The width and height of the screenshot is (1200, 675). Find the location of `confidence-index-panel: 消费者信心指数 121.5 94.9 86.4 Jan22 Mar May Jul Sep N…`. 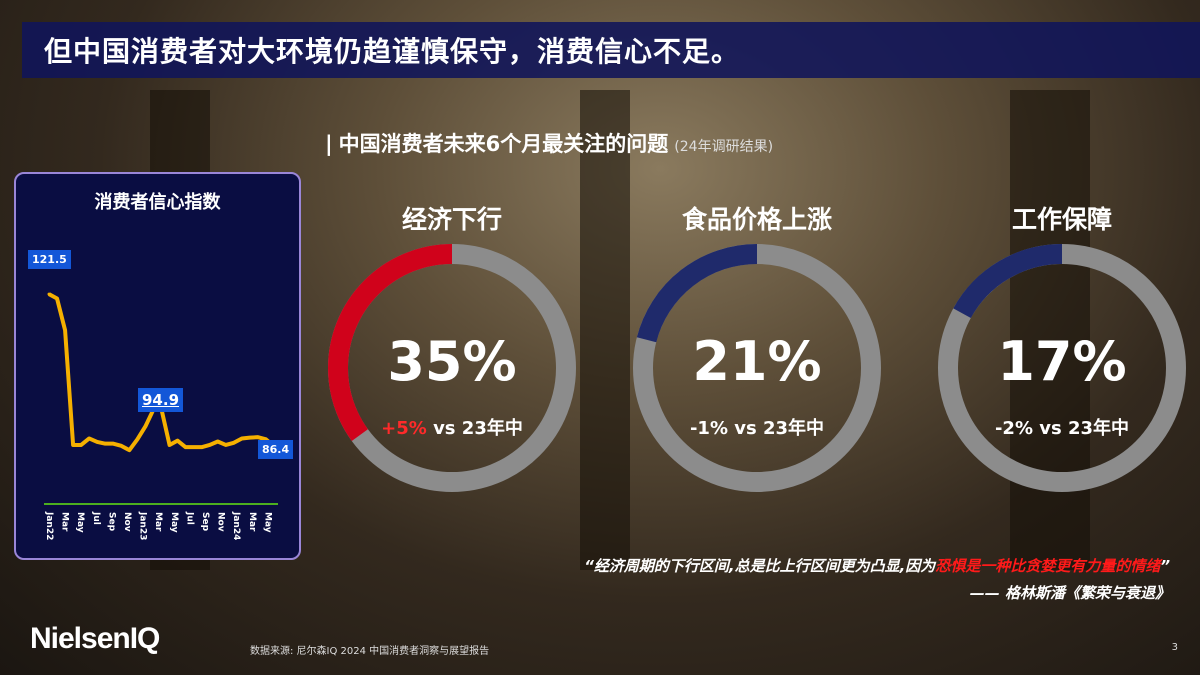

confidence-index-panel: 消费者信心指数 121.5 94.9 86.4 Jan22 Mar May Jul Sep N… is located at coordinates (157, 366).